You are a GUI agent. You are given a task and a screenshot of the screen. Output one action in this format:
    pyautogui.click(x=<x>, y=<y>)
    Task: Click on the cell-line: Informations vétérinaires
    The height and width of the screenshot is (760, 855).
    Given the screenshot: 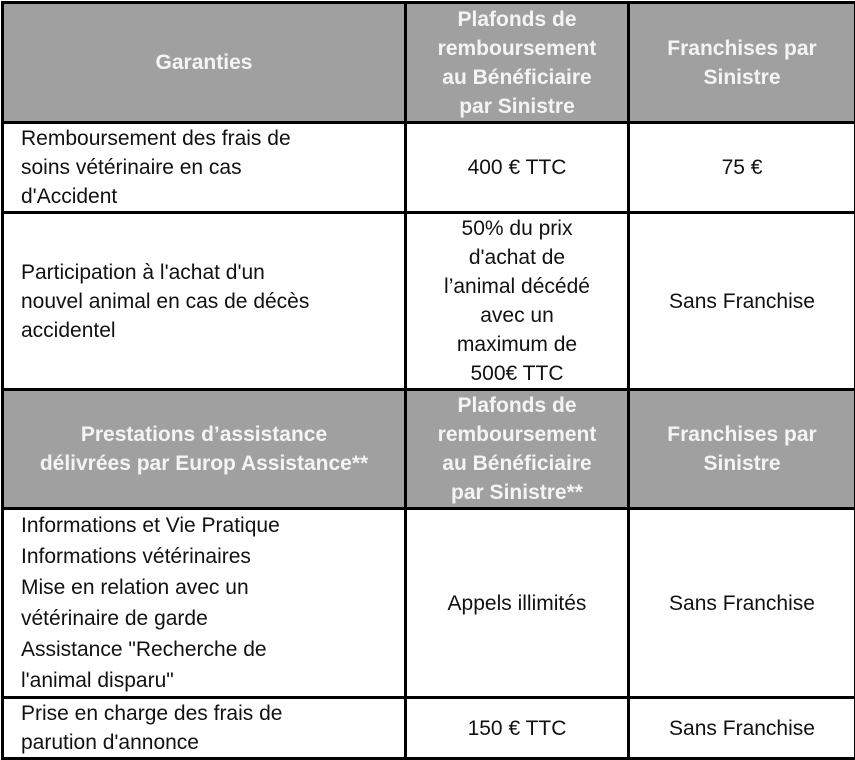 What is the action you would take?
    pyautogui.click(x=209, y=556)
    